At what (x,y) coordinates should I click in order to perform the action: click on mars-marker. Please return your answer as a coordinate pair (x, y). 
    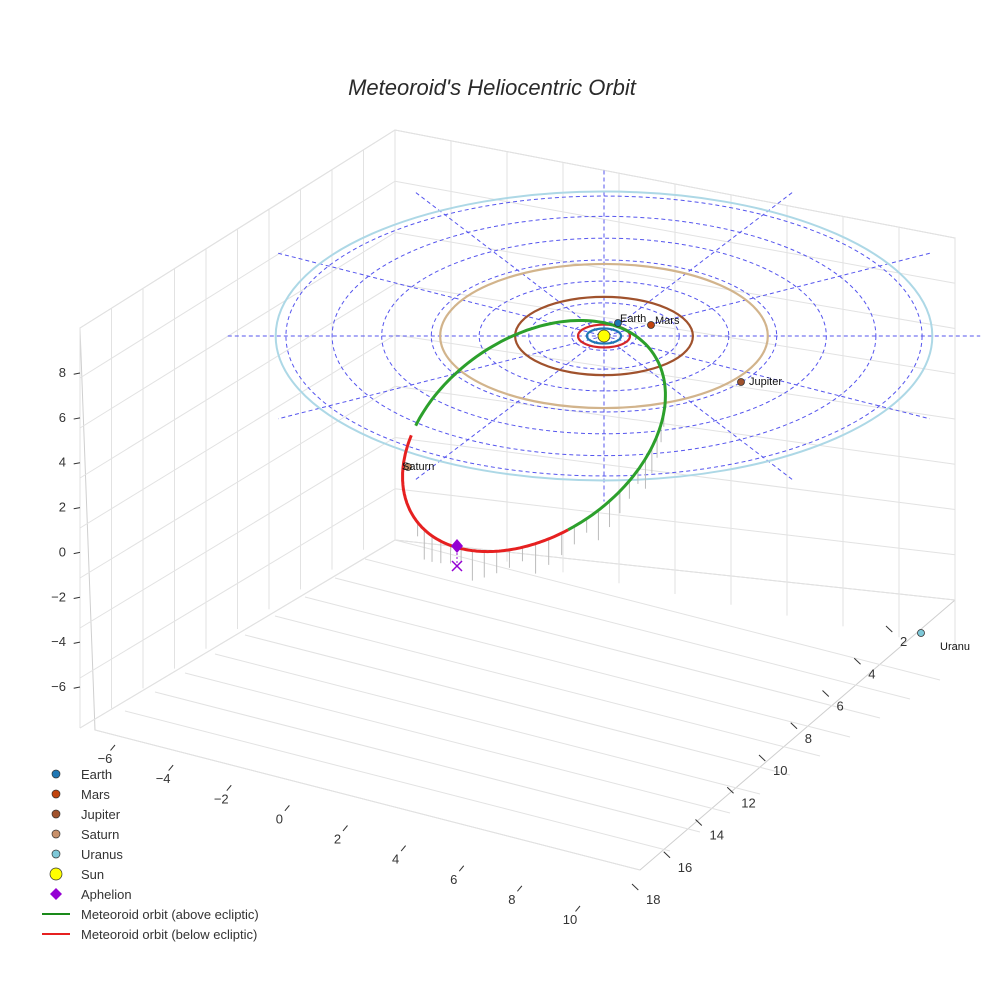
    Looking at the image, I should click on (651, 325).